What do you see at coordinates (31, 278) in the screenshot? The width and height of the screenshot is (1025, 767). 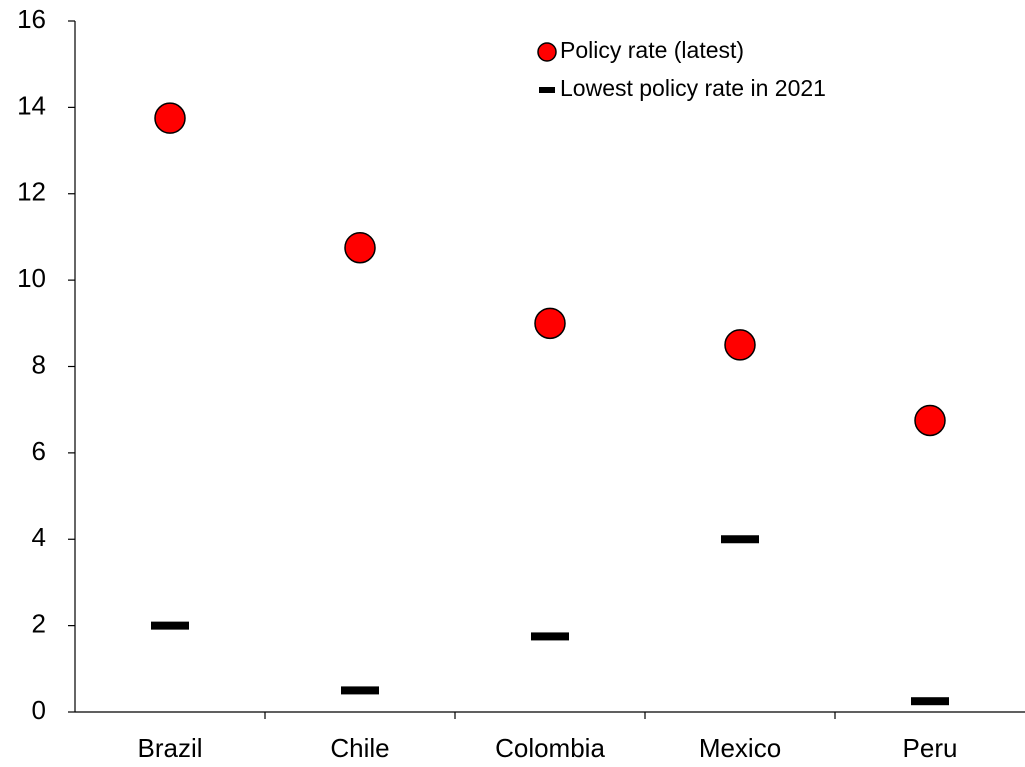 I see `y-tick-label: 10` at bounding box center [31, 278].